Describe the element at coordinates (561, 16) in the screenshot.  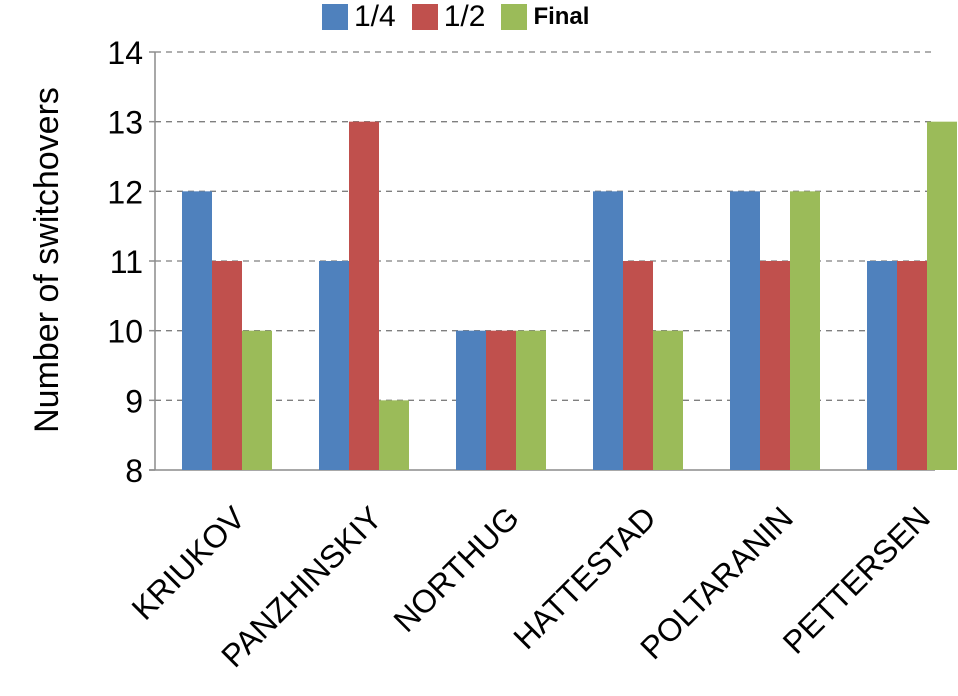
I see `legend-label-final: Final` at that location.